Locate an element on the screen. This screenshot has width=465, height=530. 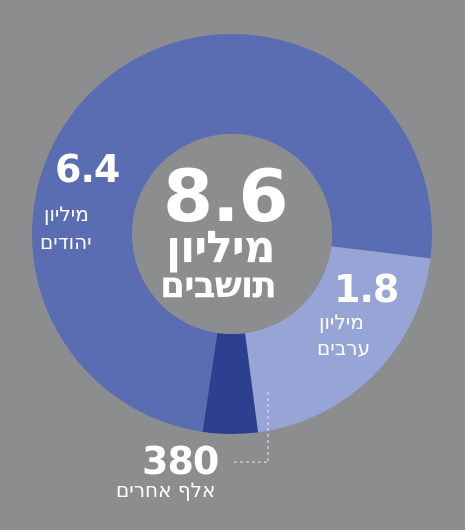
center-total-number: 8.6 is located at coordinates (226, 196).